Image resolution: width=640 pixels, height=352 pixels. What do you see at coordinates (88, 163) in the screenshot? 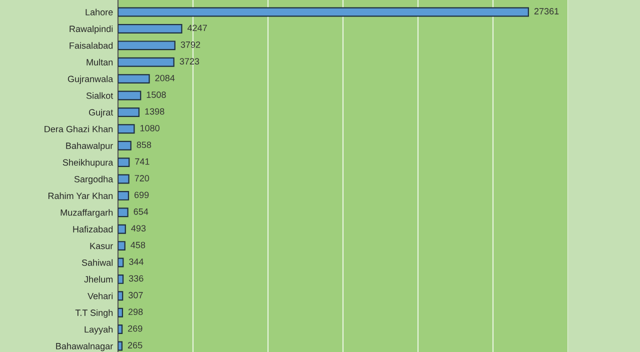
I see `y-tick-label: Sheikhupura` at bounding box center [88, 163].